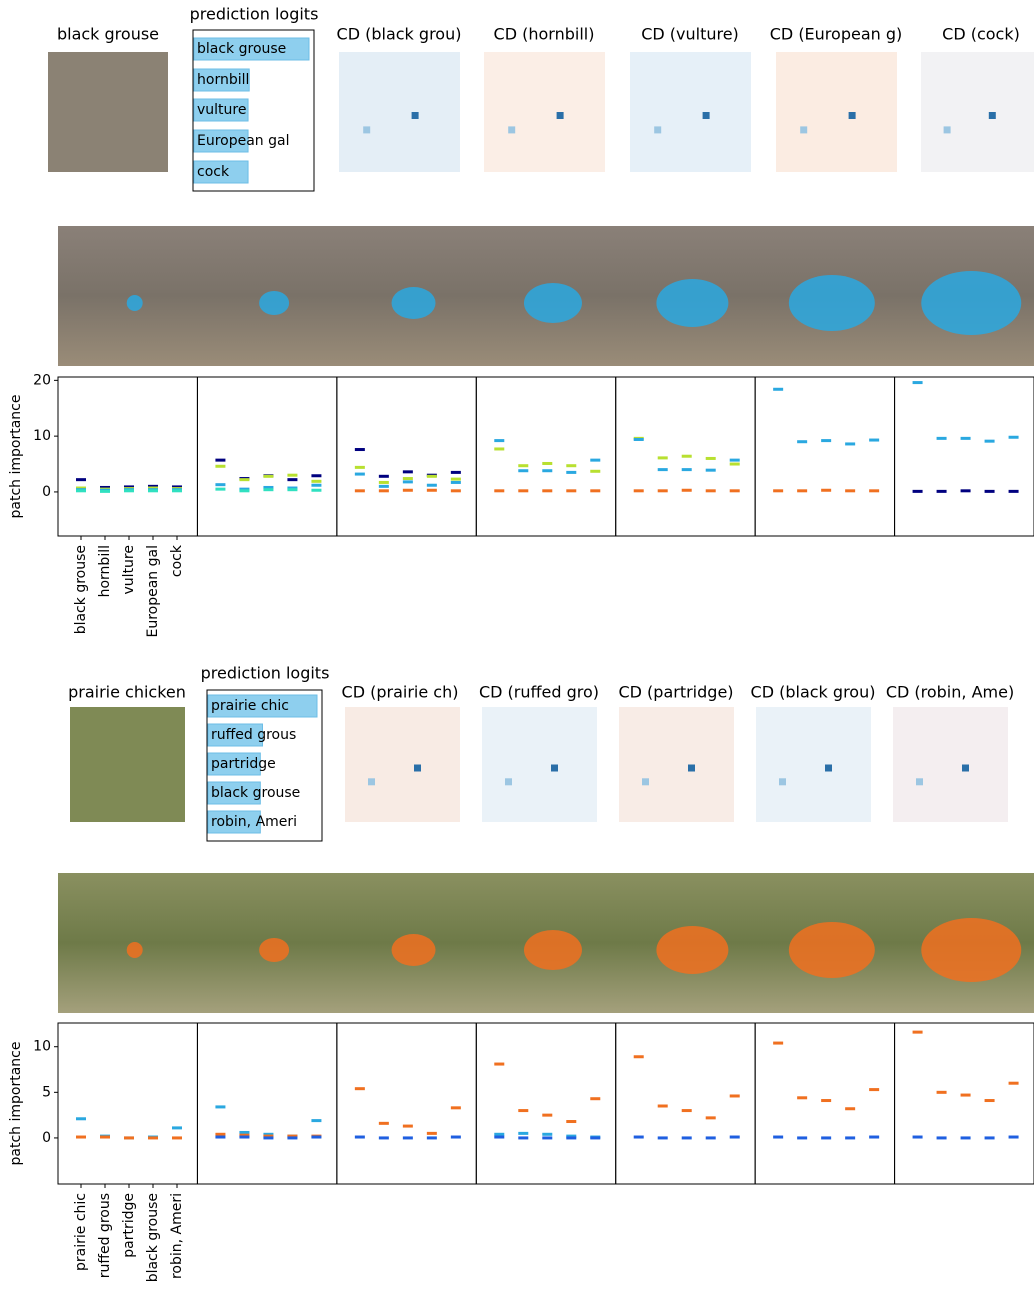  Describe the element at coordinates (675, 692) in the screenshot. I see `cd-title: CD (partridge)` at that location.